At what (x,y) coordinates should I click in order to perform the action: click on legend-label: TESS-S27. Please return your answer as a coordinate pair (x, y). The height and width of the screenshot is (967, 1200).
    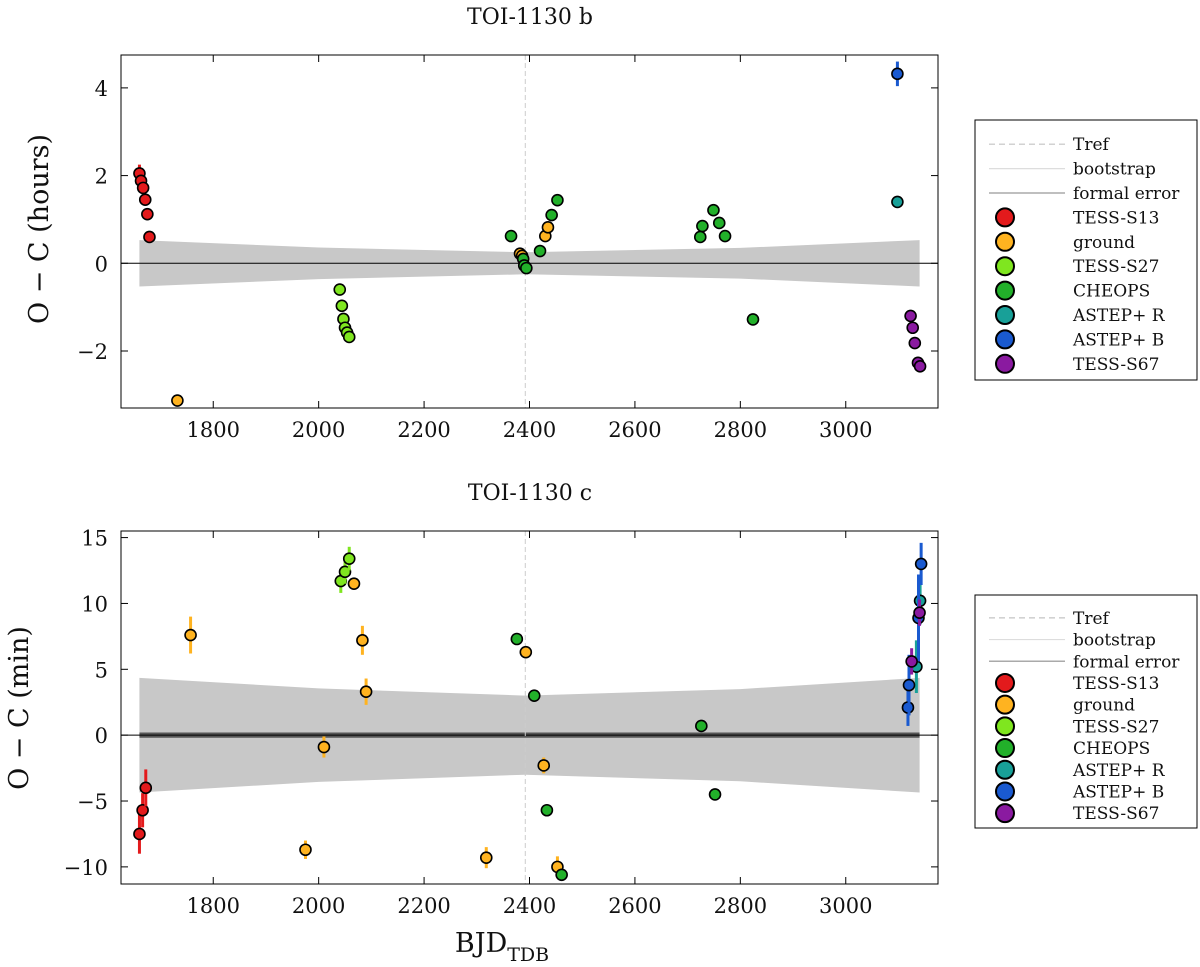
    Looking at the image, I should click on (1116, 727).